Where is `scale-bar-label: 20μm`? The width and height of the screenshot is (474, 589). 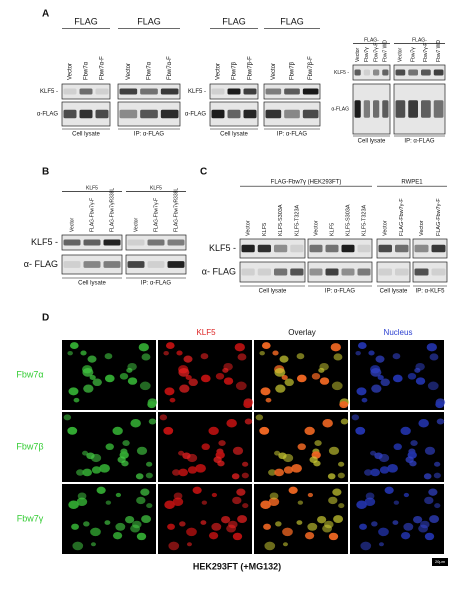
scale-bar-label: 20μm is located at coordinates (440, 561).